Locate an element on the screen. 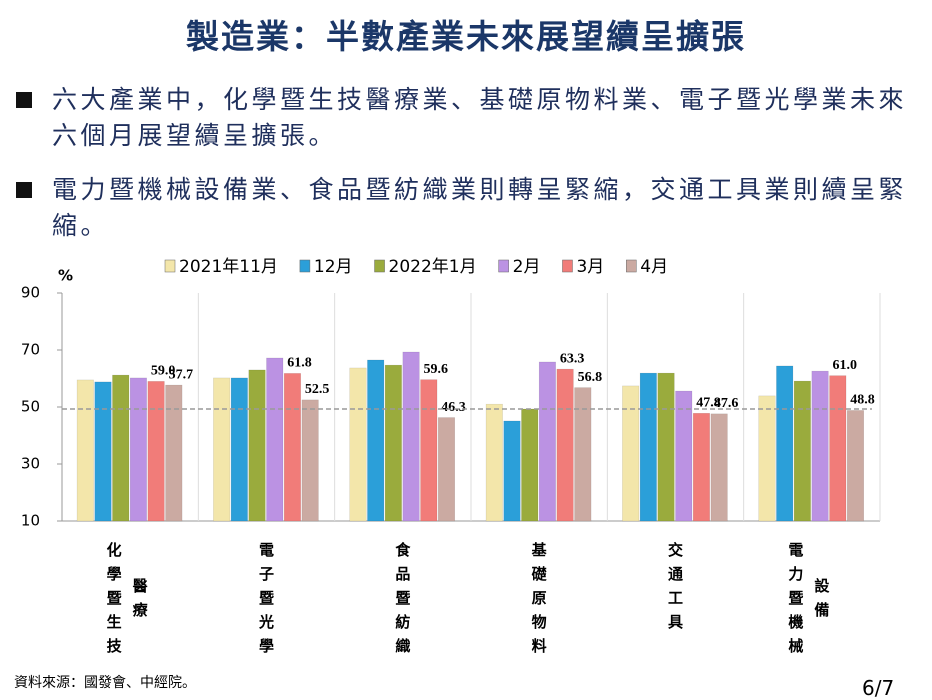  category-label: 電力暨機械 is located at coordinates (796, 598).